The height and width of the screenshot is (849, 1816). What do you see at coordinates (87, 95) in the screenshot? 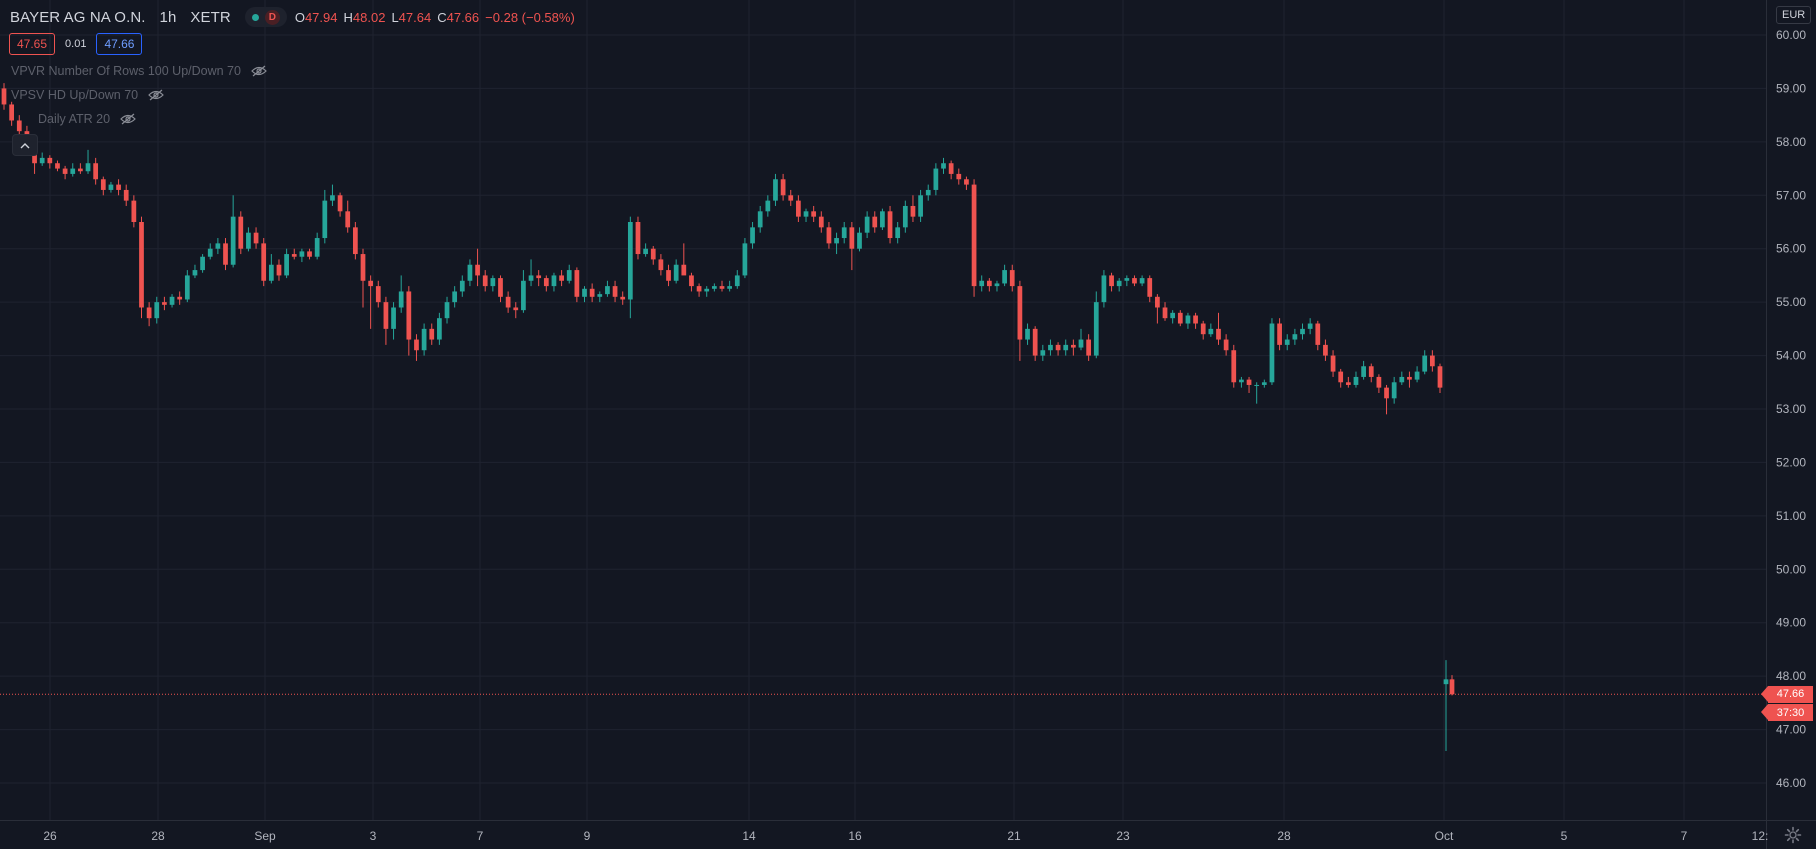
I see `indicator-vpsv: VPSV HD Up/Down 70` at bounding box center [87, 95].